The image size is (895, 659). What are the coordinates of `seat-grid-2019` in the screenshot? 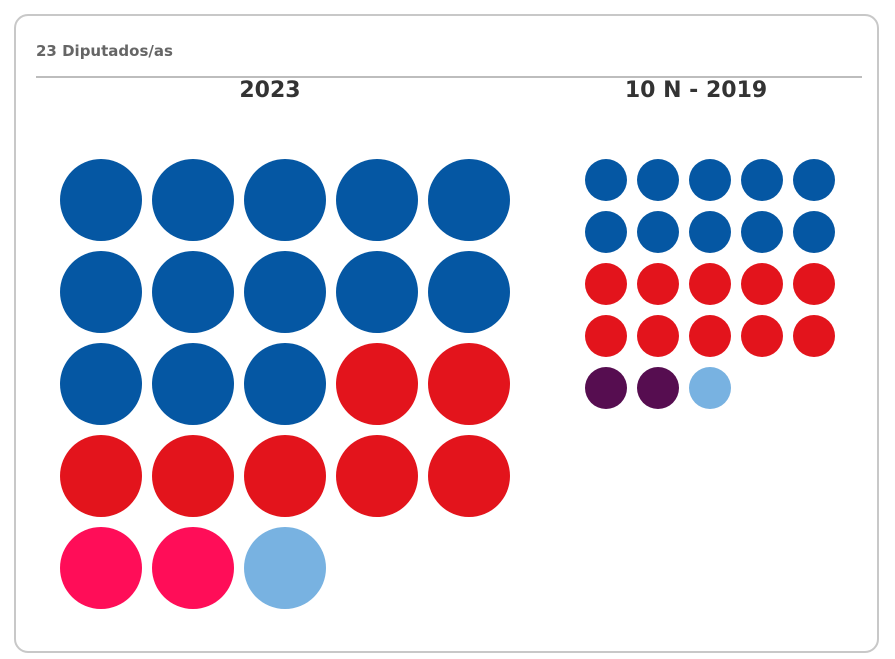 It's located at (710, 284).